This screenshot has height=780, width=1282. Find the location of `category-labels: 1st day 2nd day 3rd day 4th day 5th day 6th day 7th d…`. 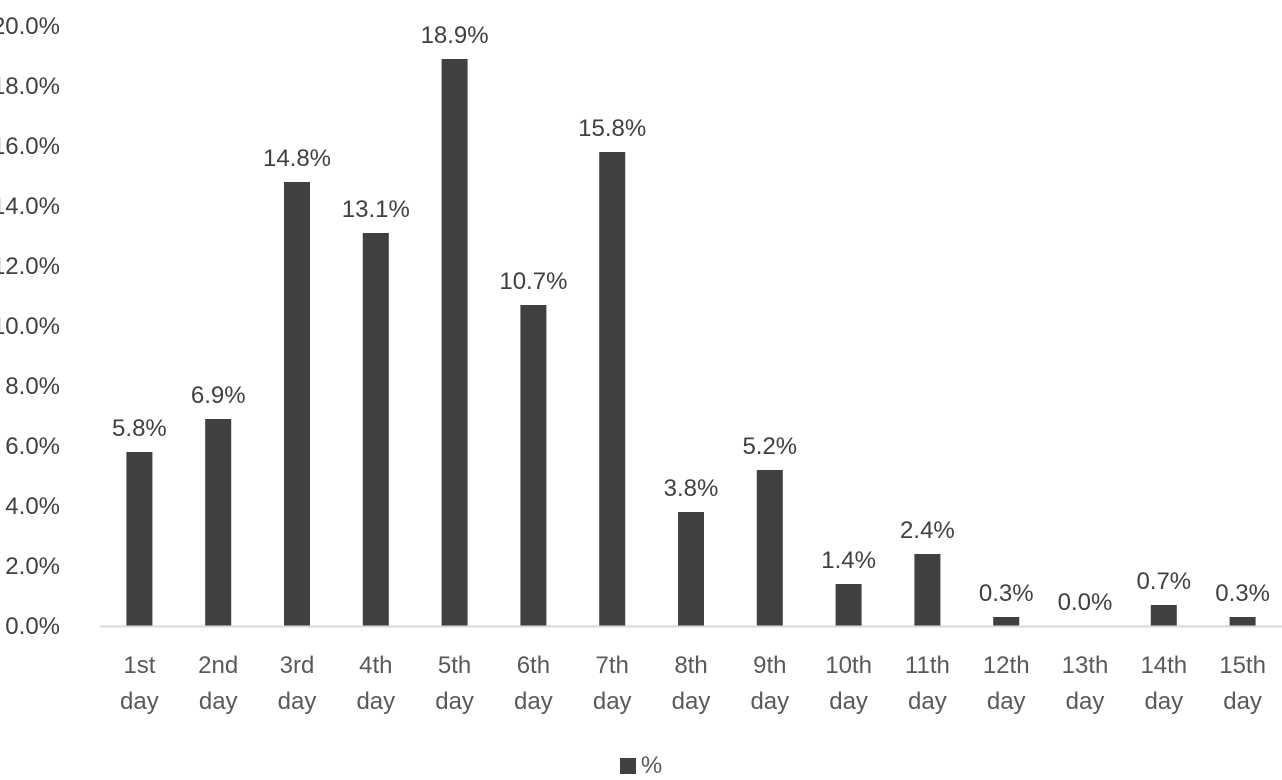

category-labels: 1st day 2nd day 3rd day 4th day 5th day 6th day 7th d… is located at coordinates (693, 683).